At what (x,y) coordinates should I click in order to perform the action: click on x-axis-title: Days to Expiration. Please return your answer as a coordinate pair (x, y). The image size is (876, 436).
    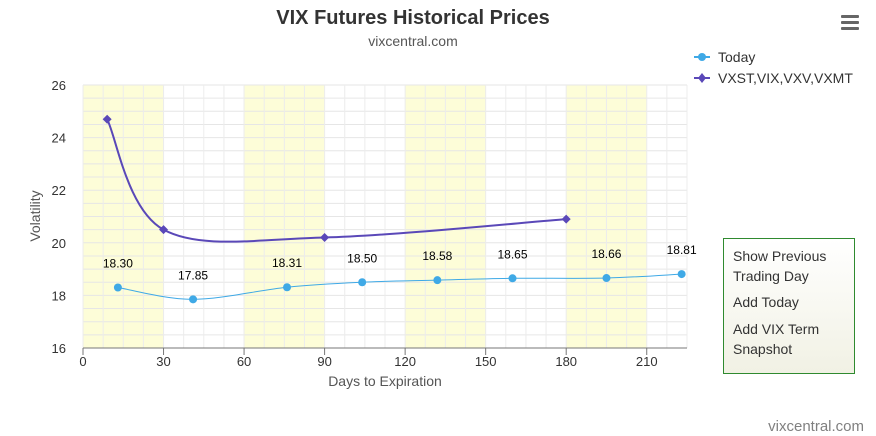
    Looking at the image, I should click on (385, 381).